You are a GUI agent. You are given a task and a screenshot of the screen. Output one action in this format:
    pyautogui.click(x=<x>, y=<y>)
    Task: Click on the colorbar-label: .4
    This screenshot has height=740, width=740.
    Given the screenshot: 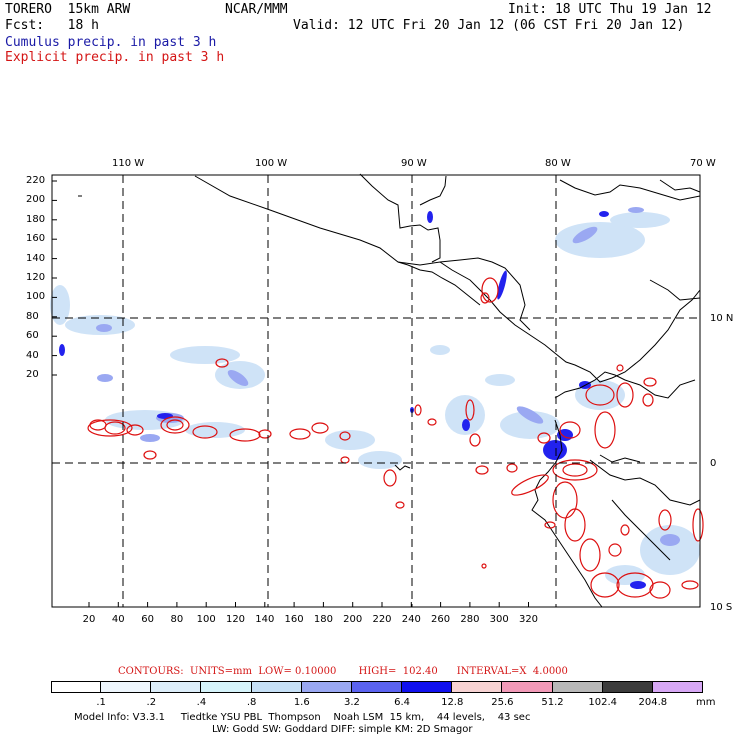 What is the action you would take?
    pyautogui.click(x=201, y=702)
    